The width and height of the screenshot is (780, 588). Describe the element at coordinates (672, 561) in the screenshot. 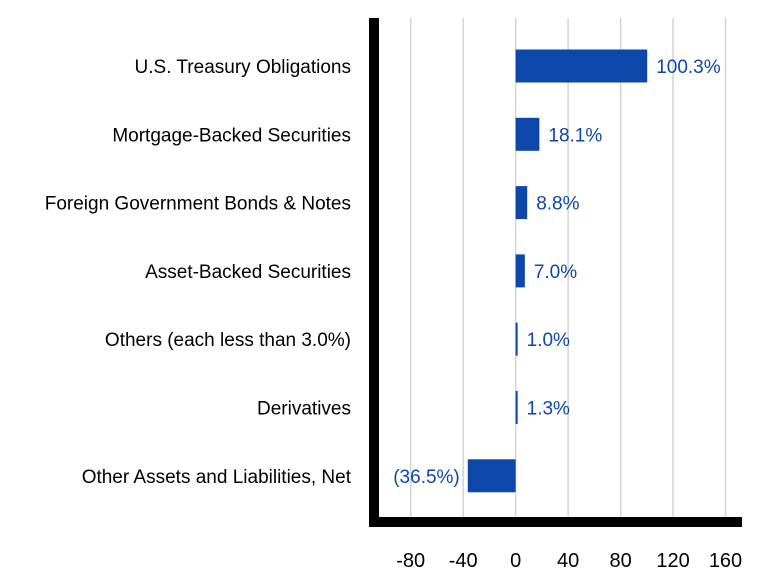

I see `x-tick-label: 120` at that location.